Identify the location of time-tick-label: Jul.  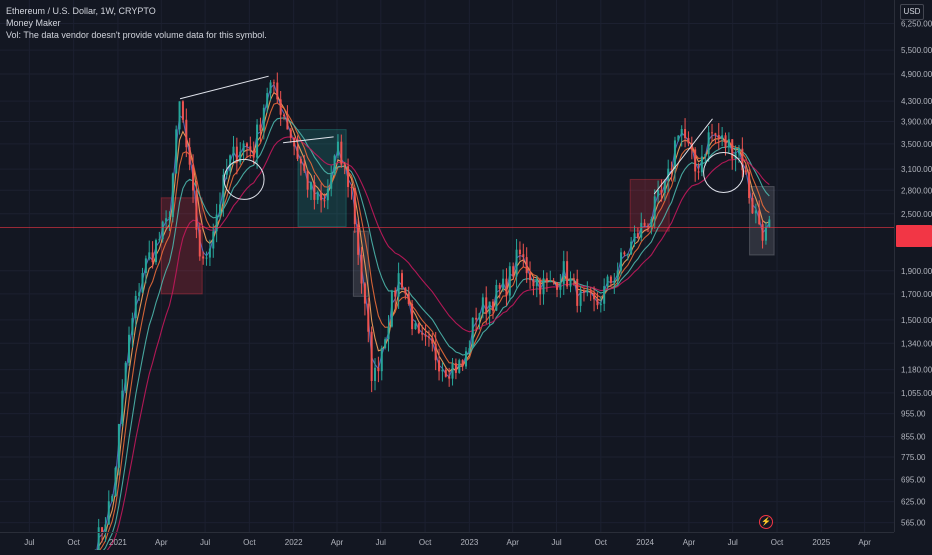
(381, 542).